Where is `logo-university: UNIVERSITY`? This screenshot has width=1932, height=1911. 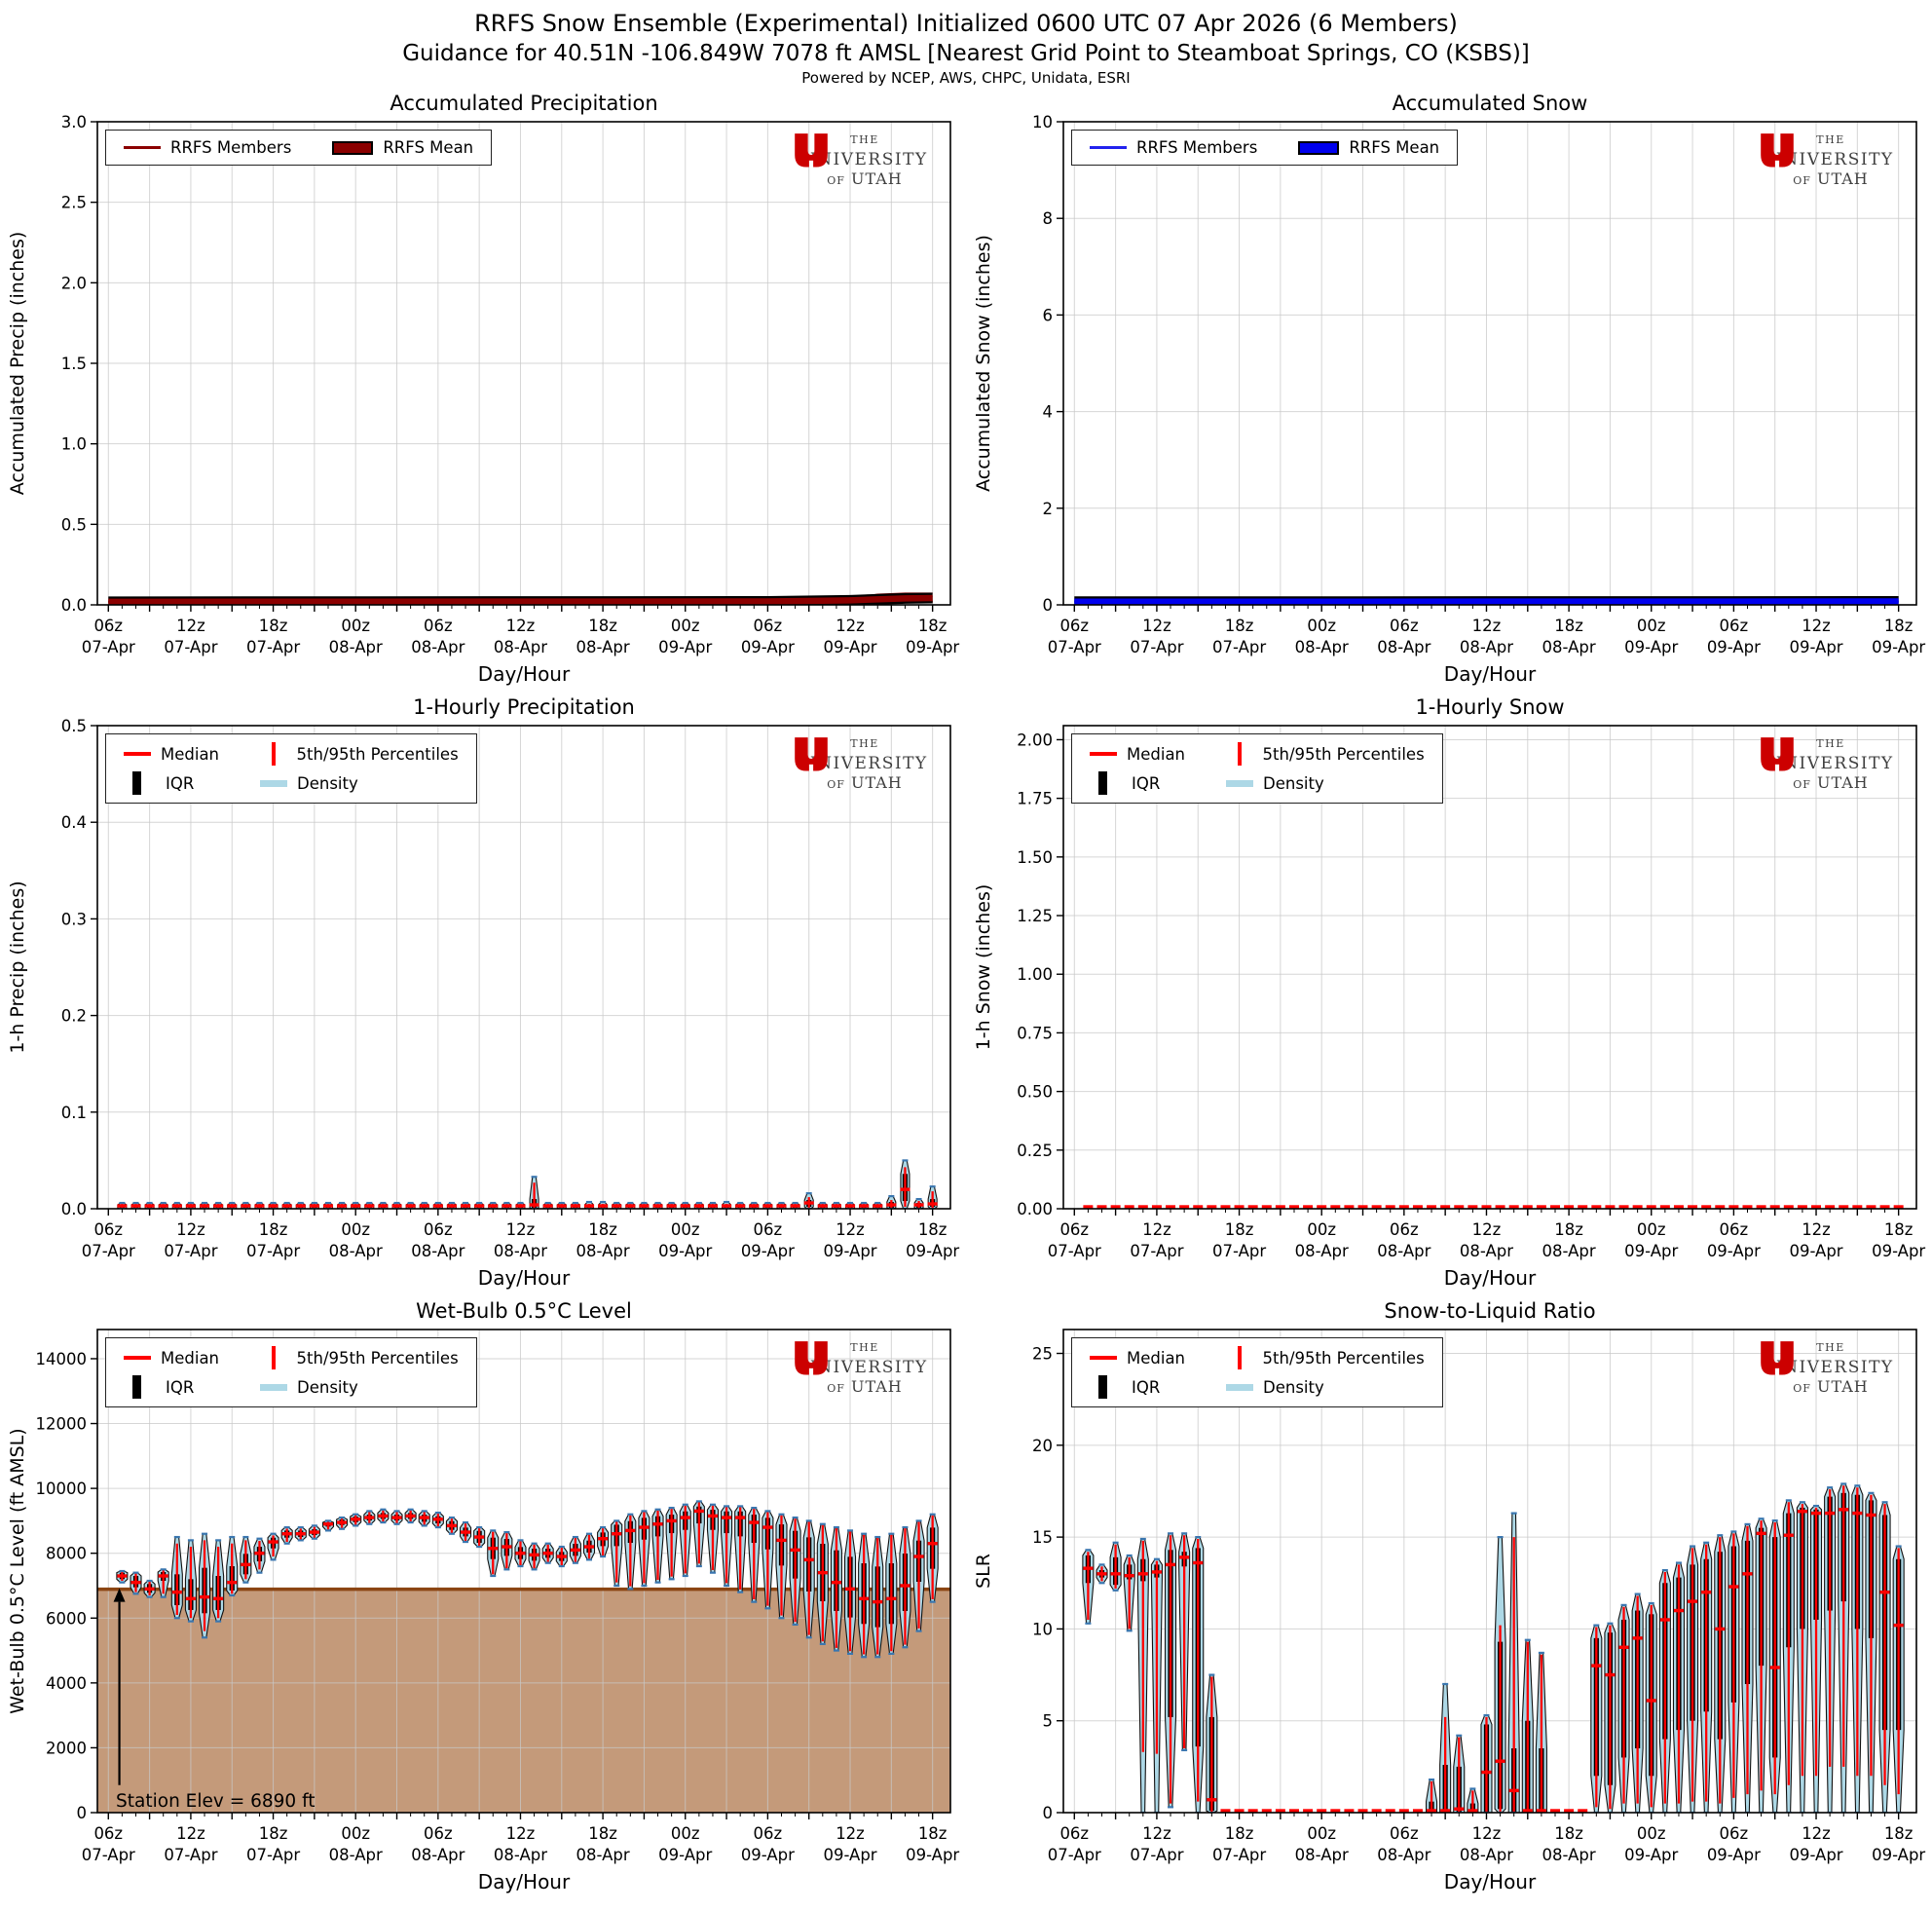 logo-university: UNIVERSITY is located at coordinates (1831, 763).